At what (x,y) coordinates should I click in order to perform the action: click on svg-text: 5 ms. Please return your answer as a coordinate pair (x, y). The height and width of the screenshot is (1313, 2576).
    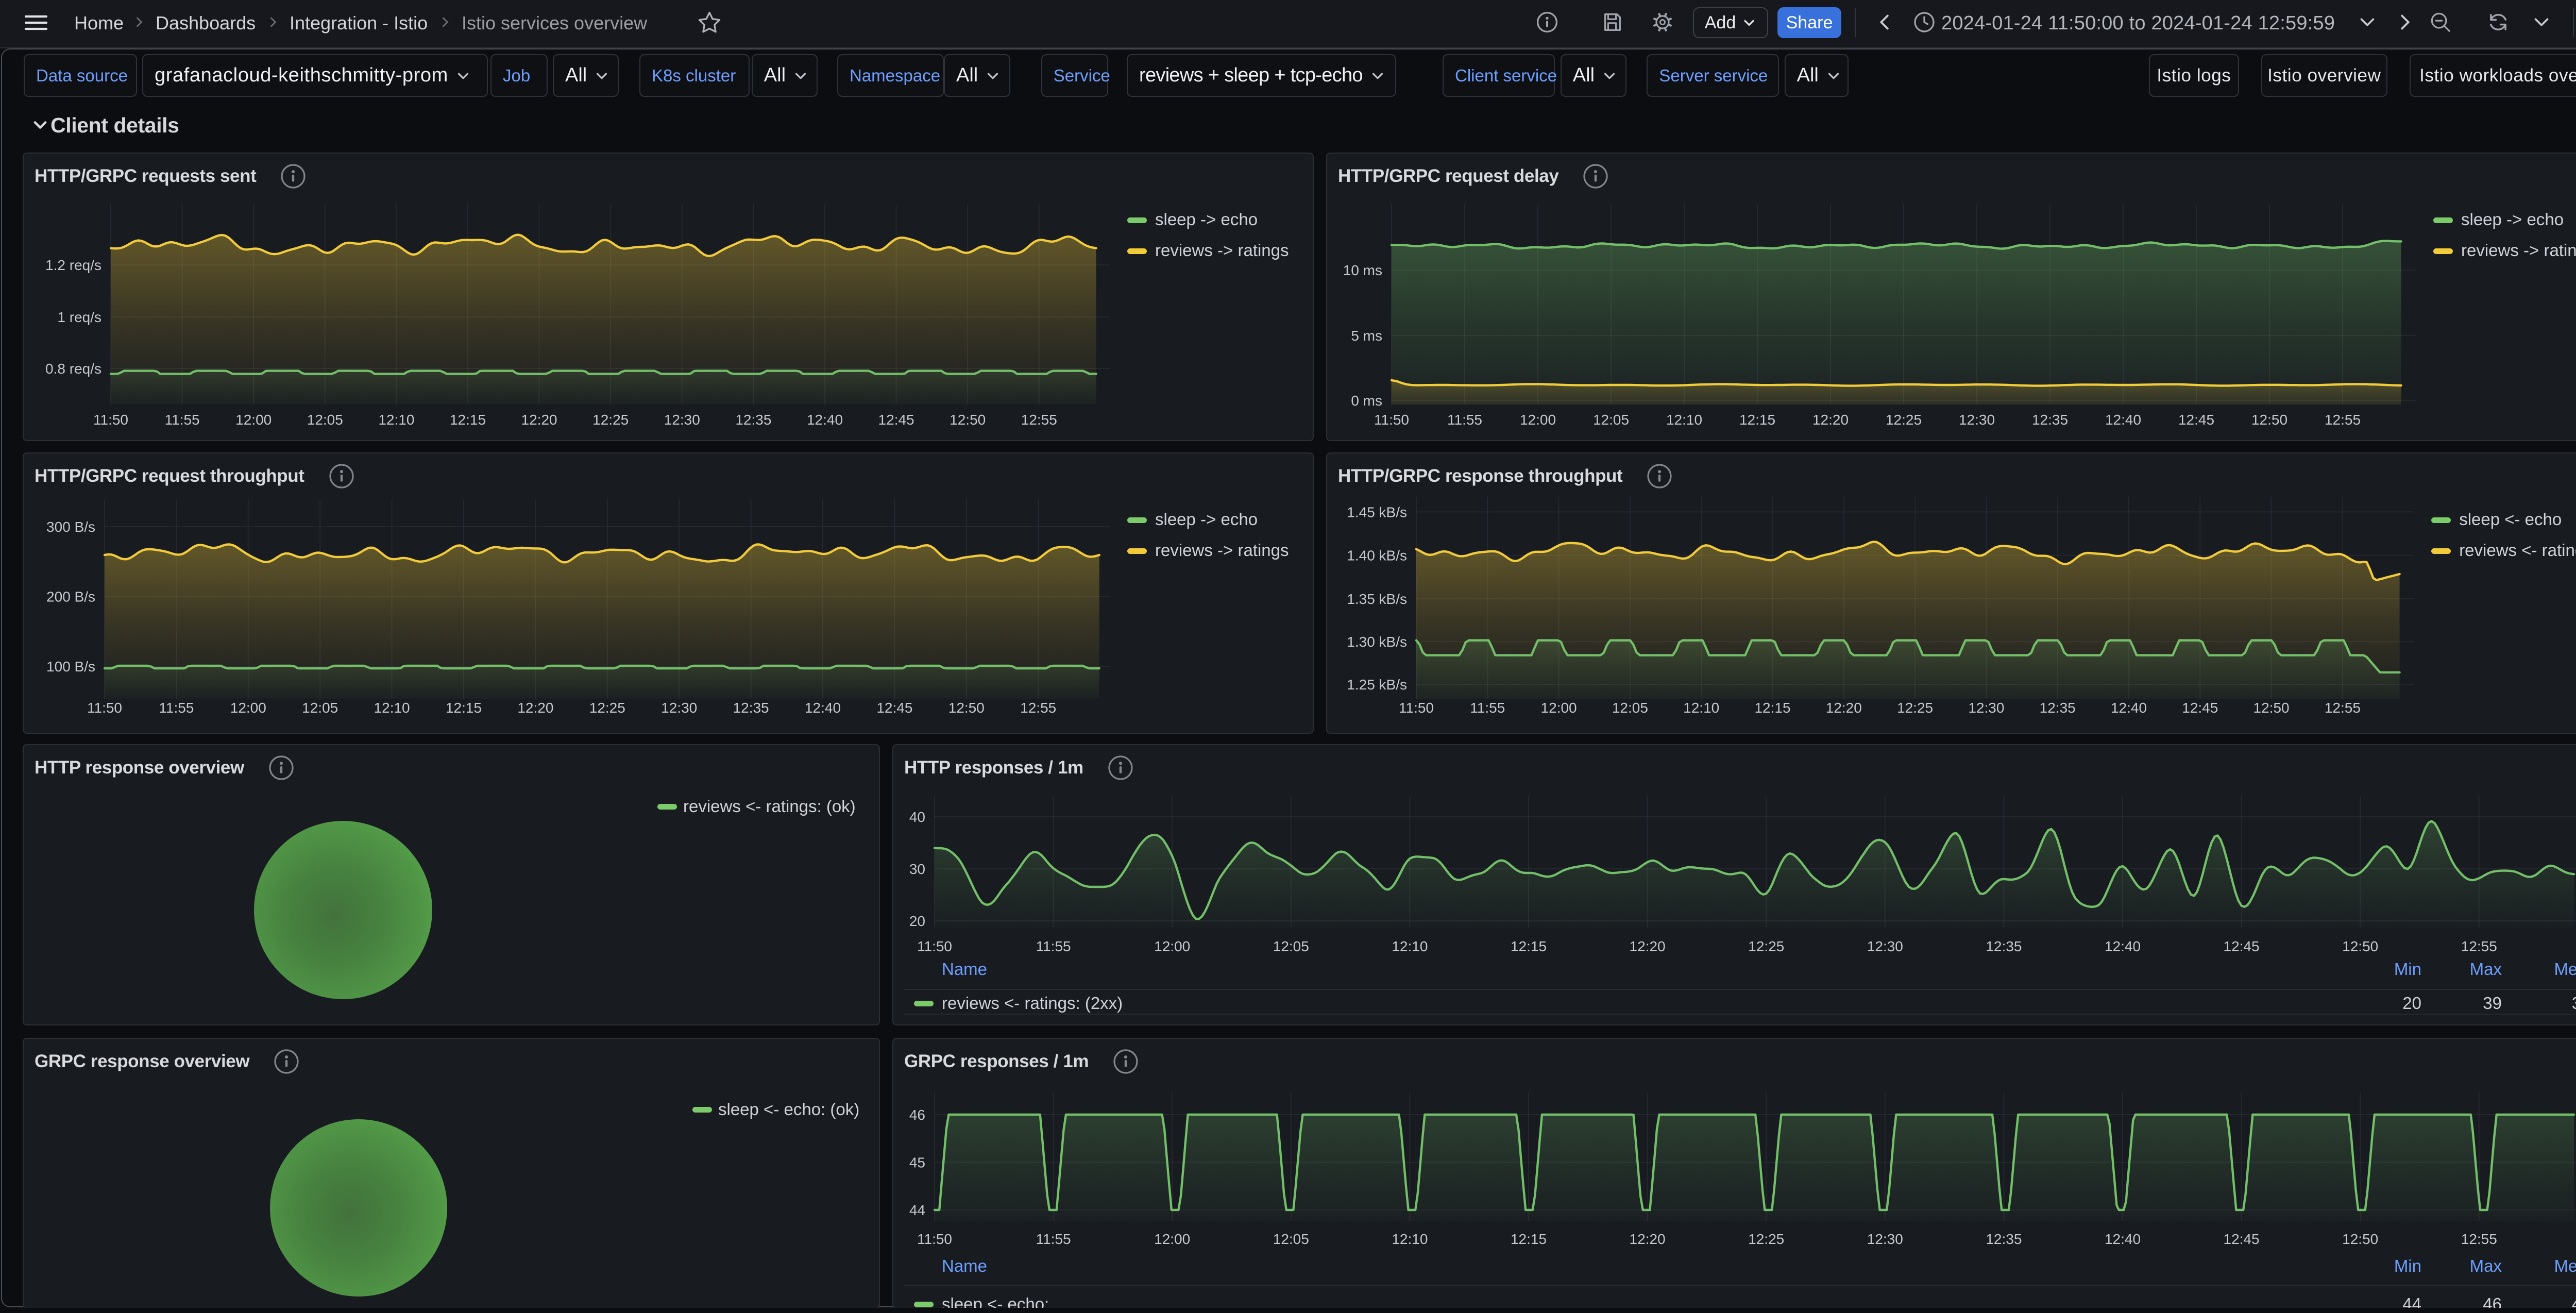
    Looking at the image, I should click on (1366, 336).